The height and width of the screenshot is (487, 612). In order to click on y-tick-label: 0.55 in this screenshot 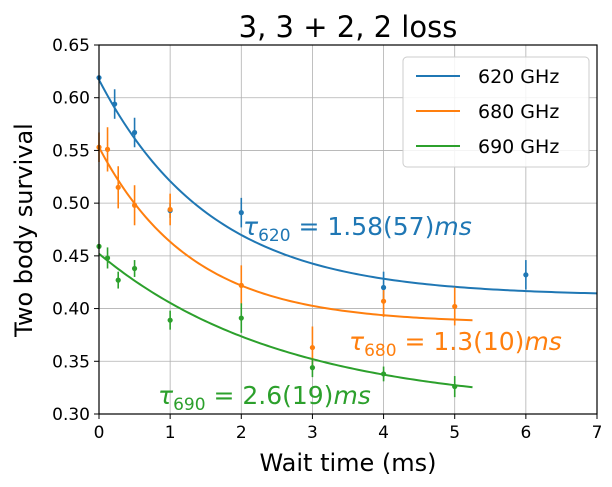, I will do `click(71, 151)`.